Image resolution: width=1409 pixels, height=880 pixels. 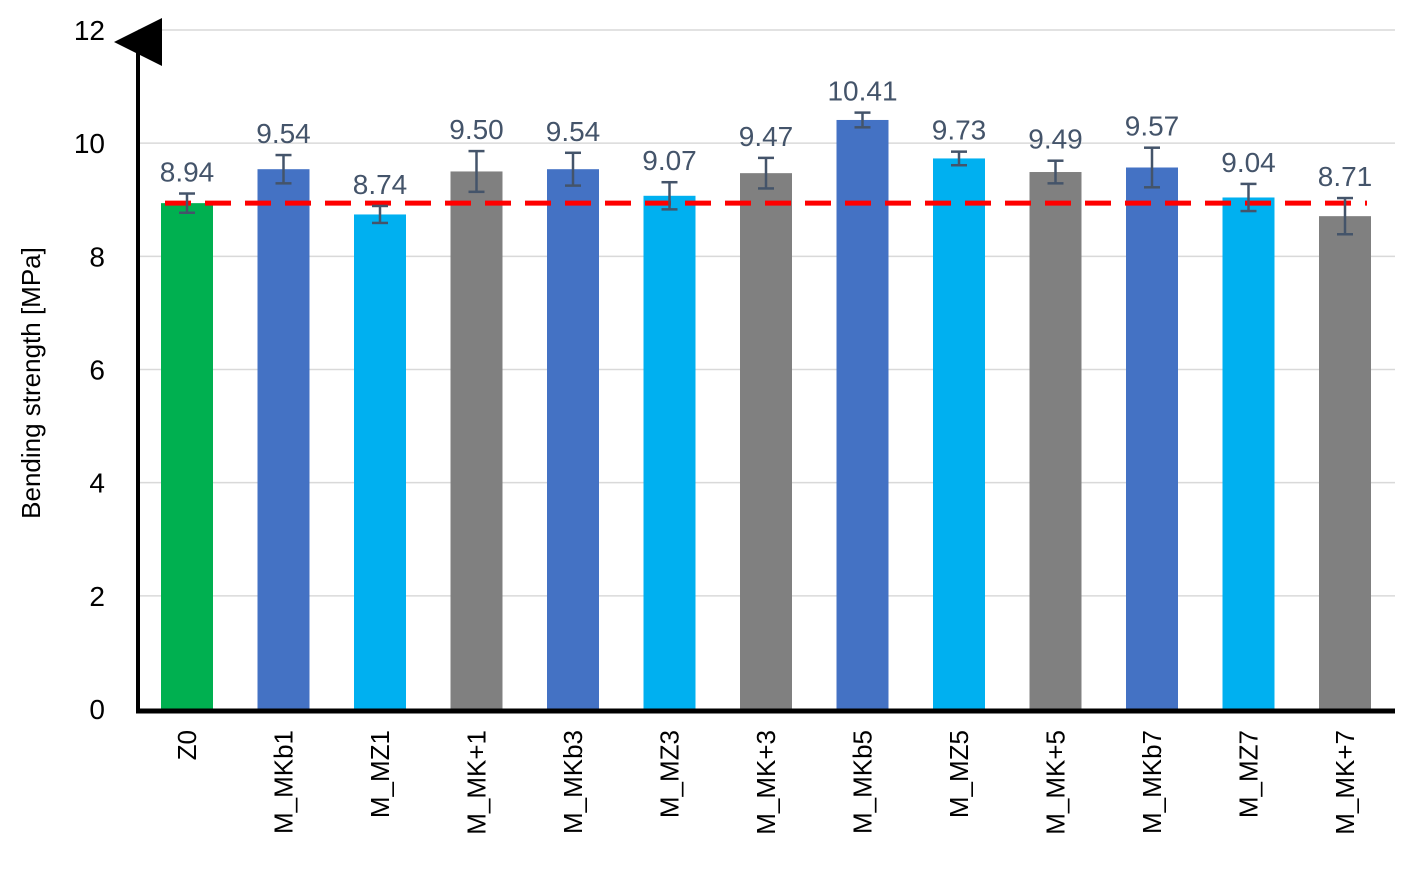 I want to click on x-tick-label: M_MK+1, so click(x=477, y=782).